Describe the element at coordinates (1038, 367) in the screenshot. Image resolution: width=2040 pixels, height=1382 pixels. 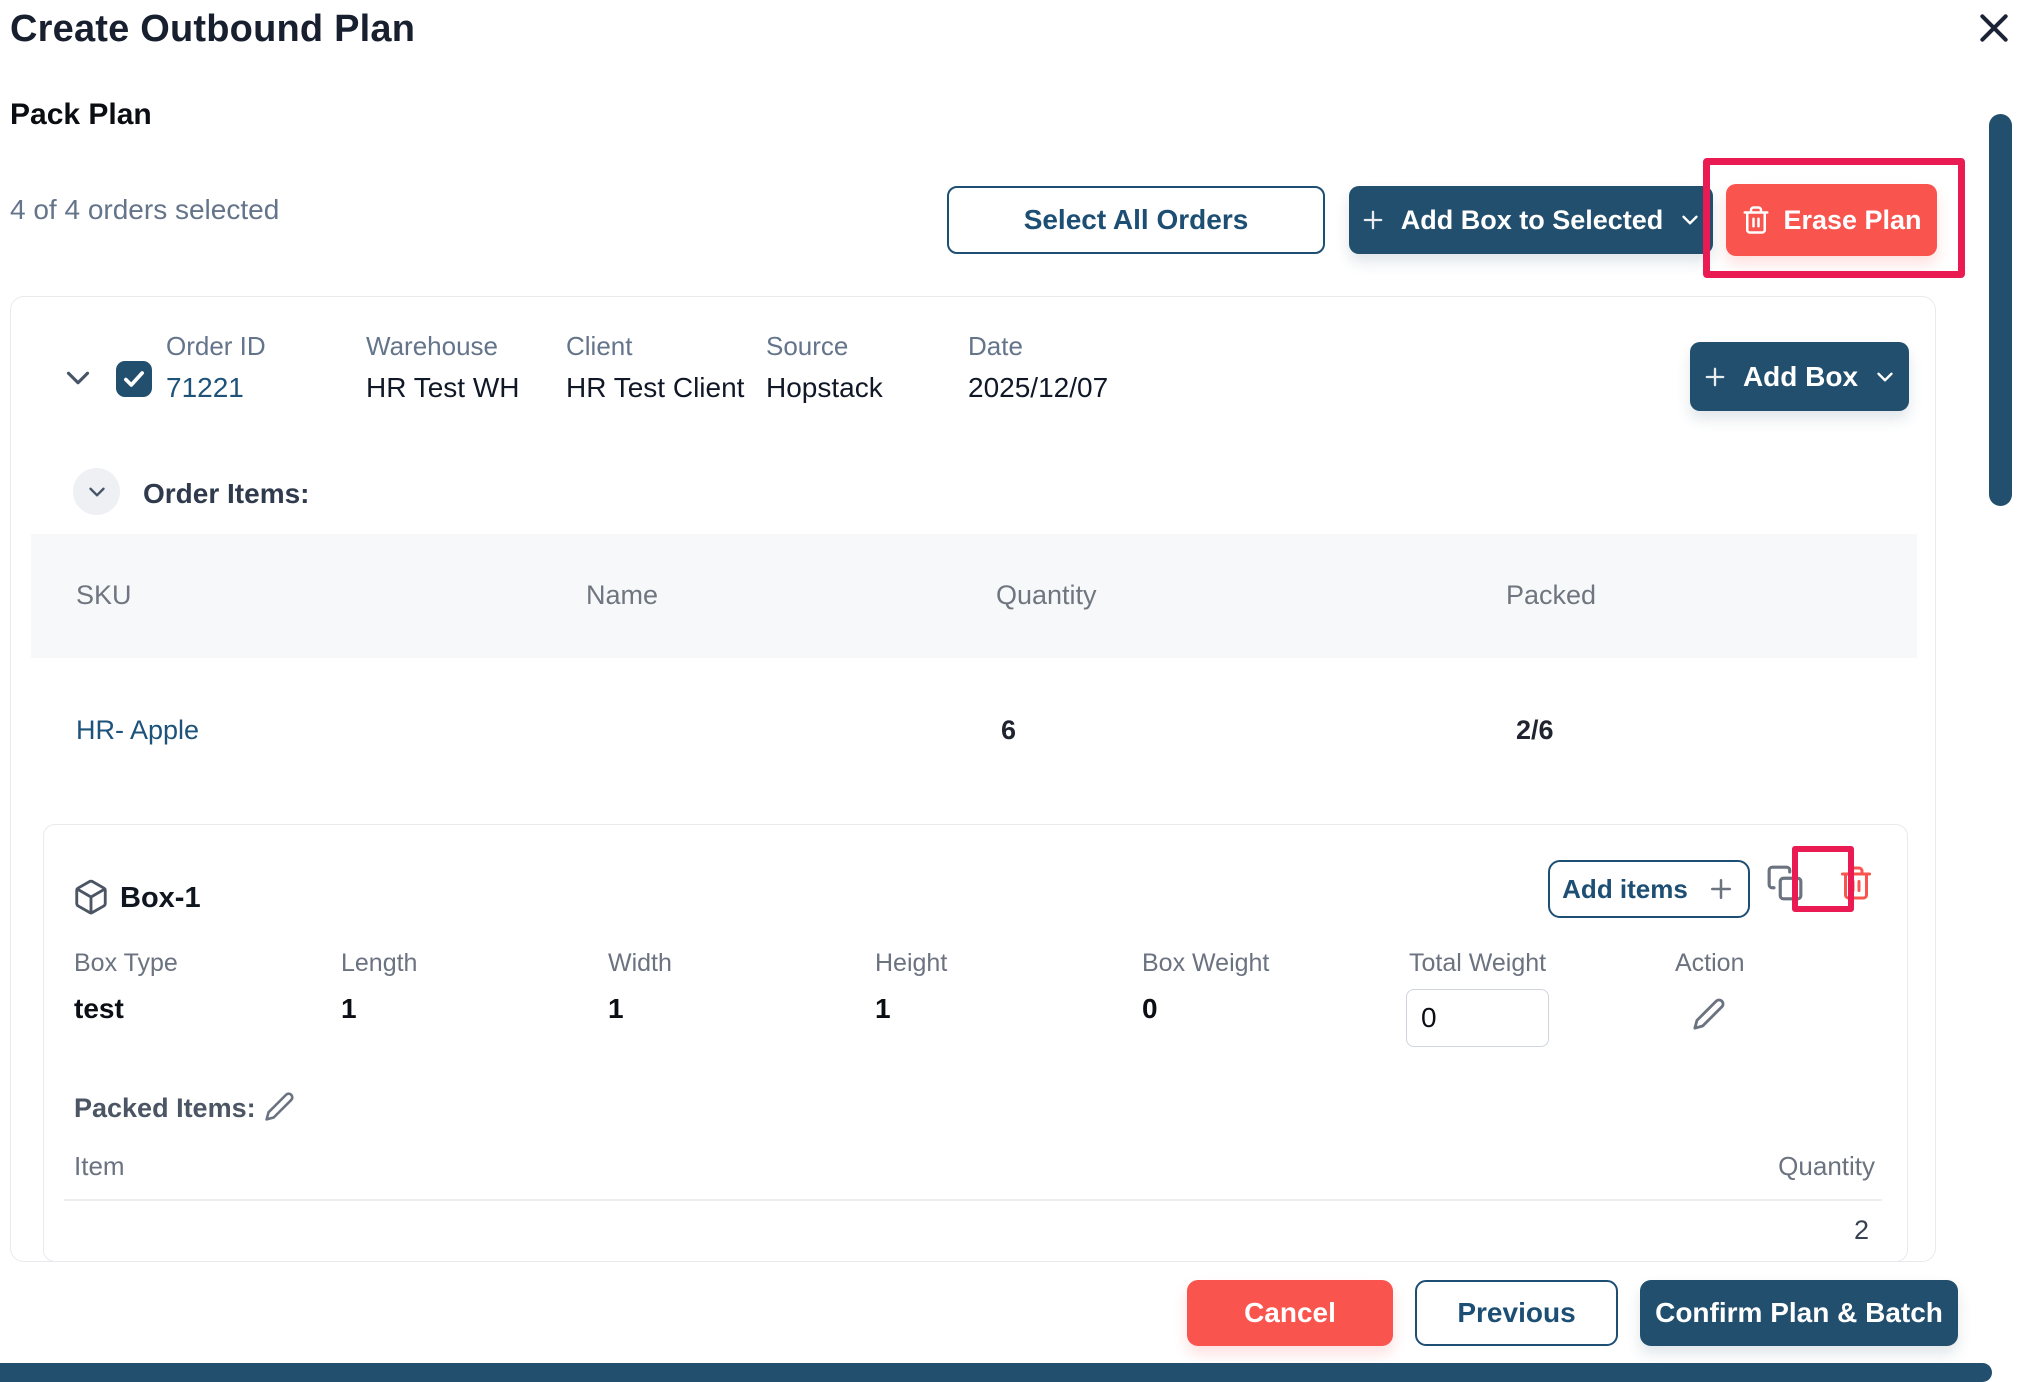
I see `order-field-date: Date 2025/12/07` at that location.